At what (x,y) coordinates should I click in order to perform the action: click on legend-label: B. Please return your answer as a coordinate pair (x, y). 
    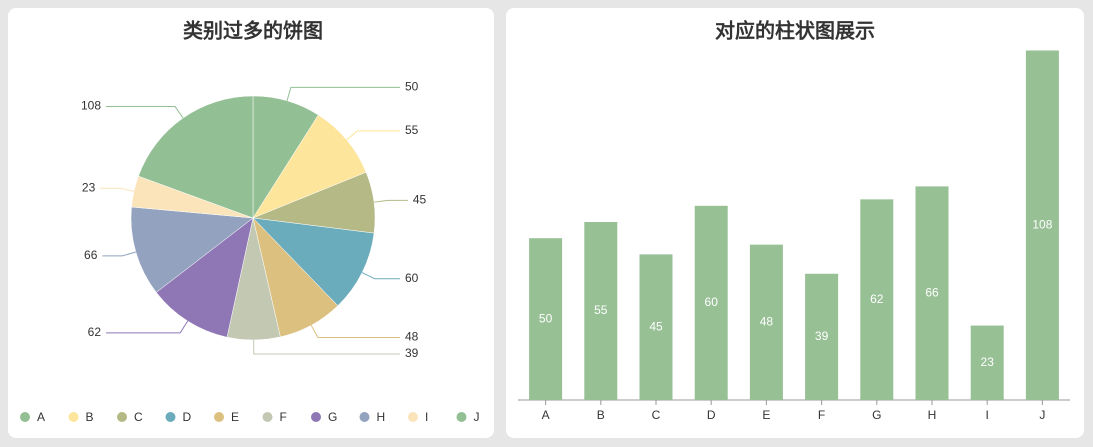
    Looking at the image, I should click on (90, 417).